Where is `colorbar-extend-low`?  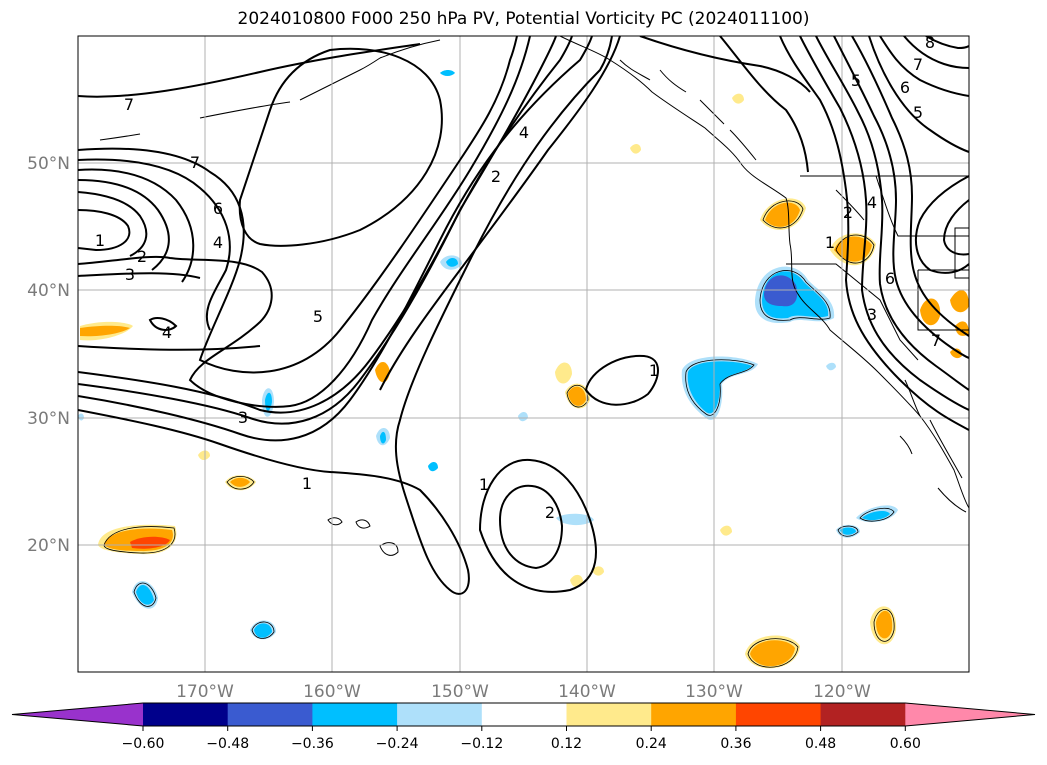 colorbar-extend-low is located at coordinates (77, 714).